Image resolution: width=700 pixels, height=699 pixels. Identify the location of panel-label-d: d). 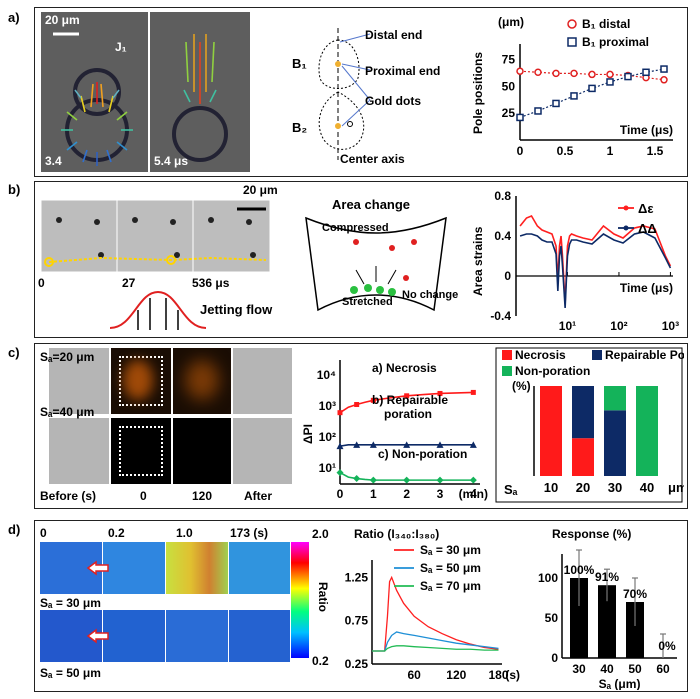
(14, 529).